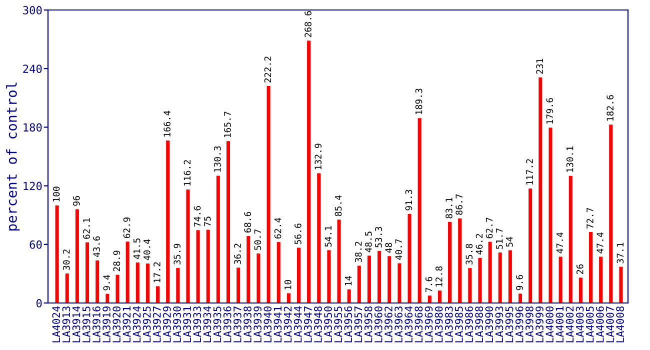 The image size is (650, 350). Describe the element at coordinates (418, 101) in the screenshot. I see `data-label: 189.3` at that location.